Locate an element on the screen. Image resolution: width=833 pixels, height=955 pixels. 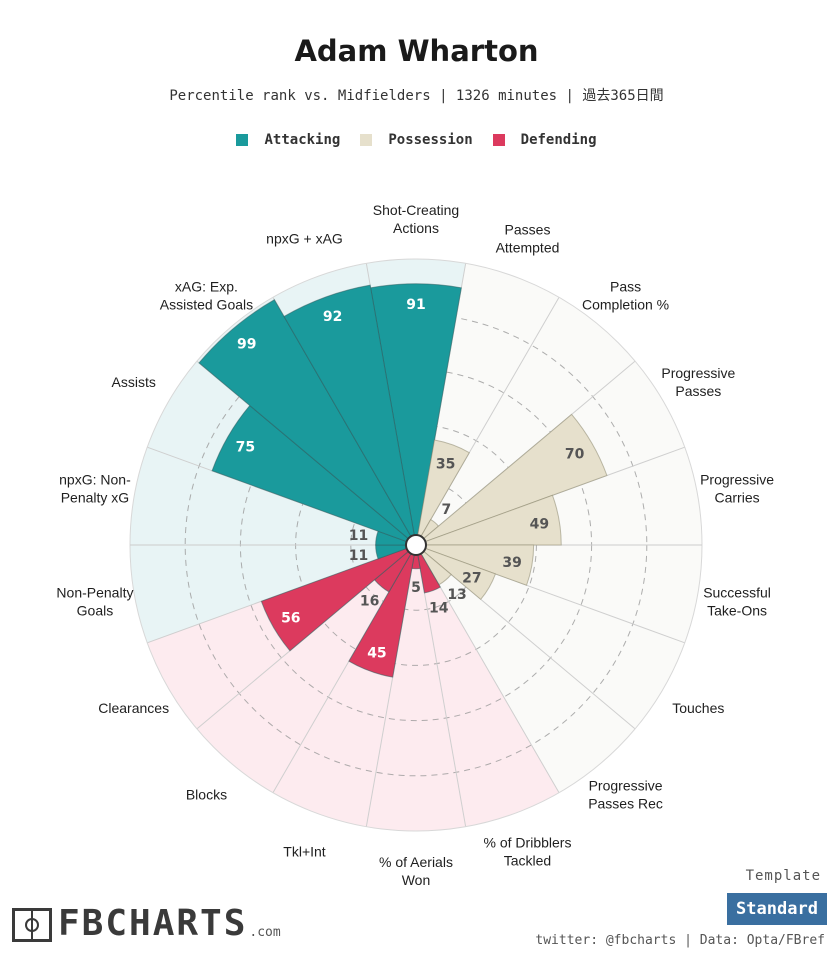
category-label: Tkl+Int is located at coordinates (304, 851).